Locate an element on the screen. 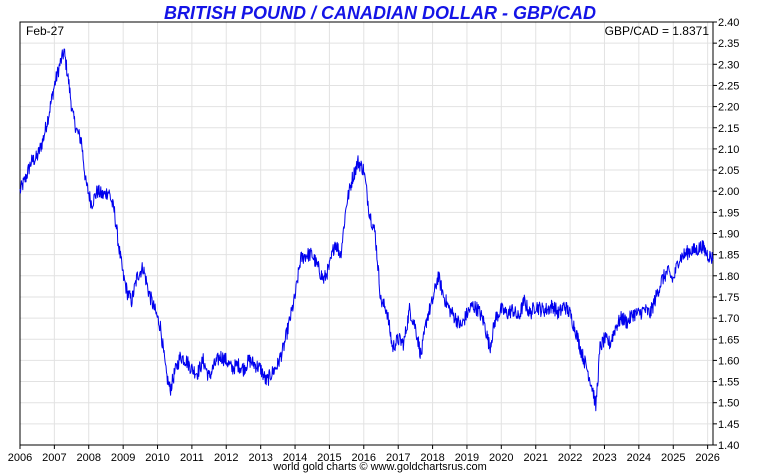  x-tick-label: 2023 is located at coordinates (604, 458).